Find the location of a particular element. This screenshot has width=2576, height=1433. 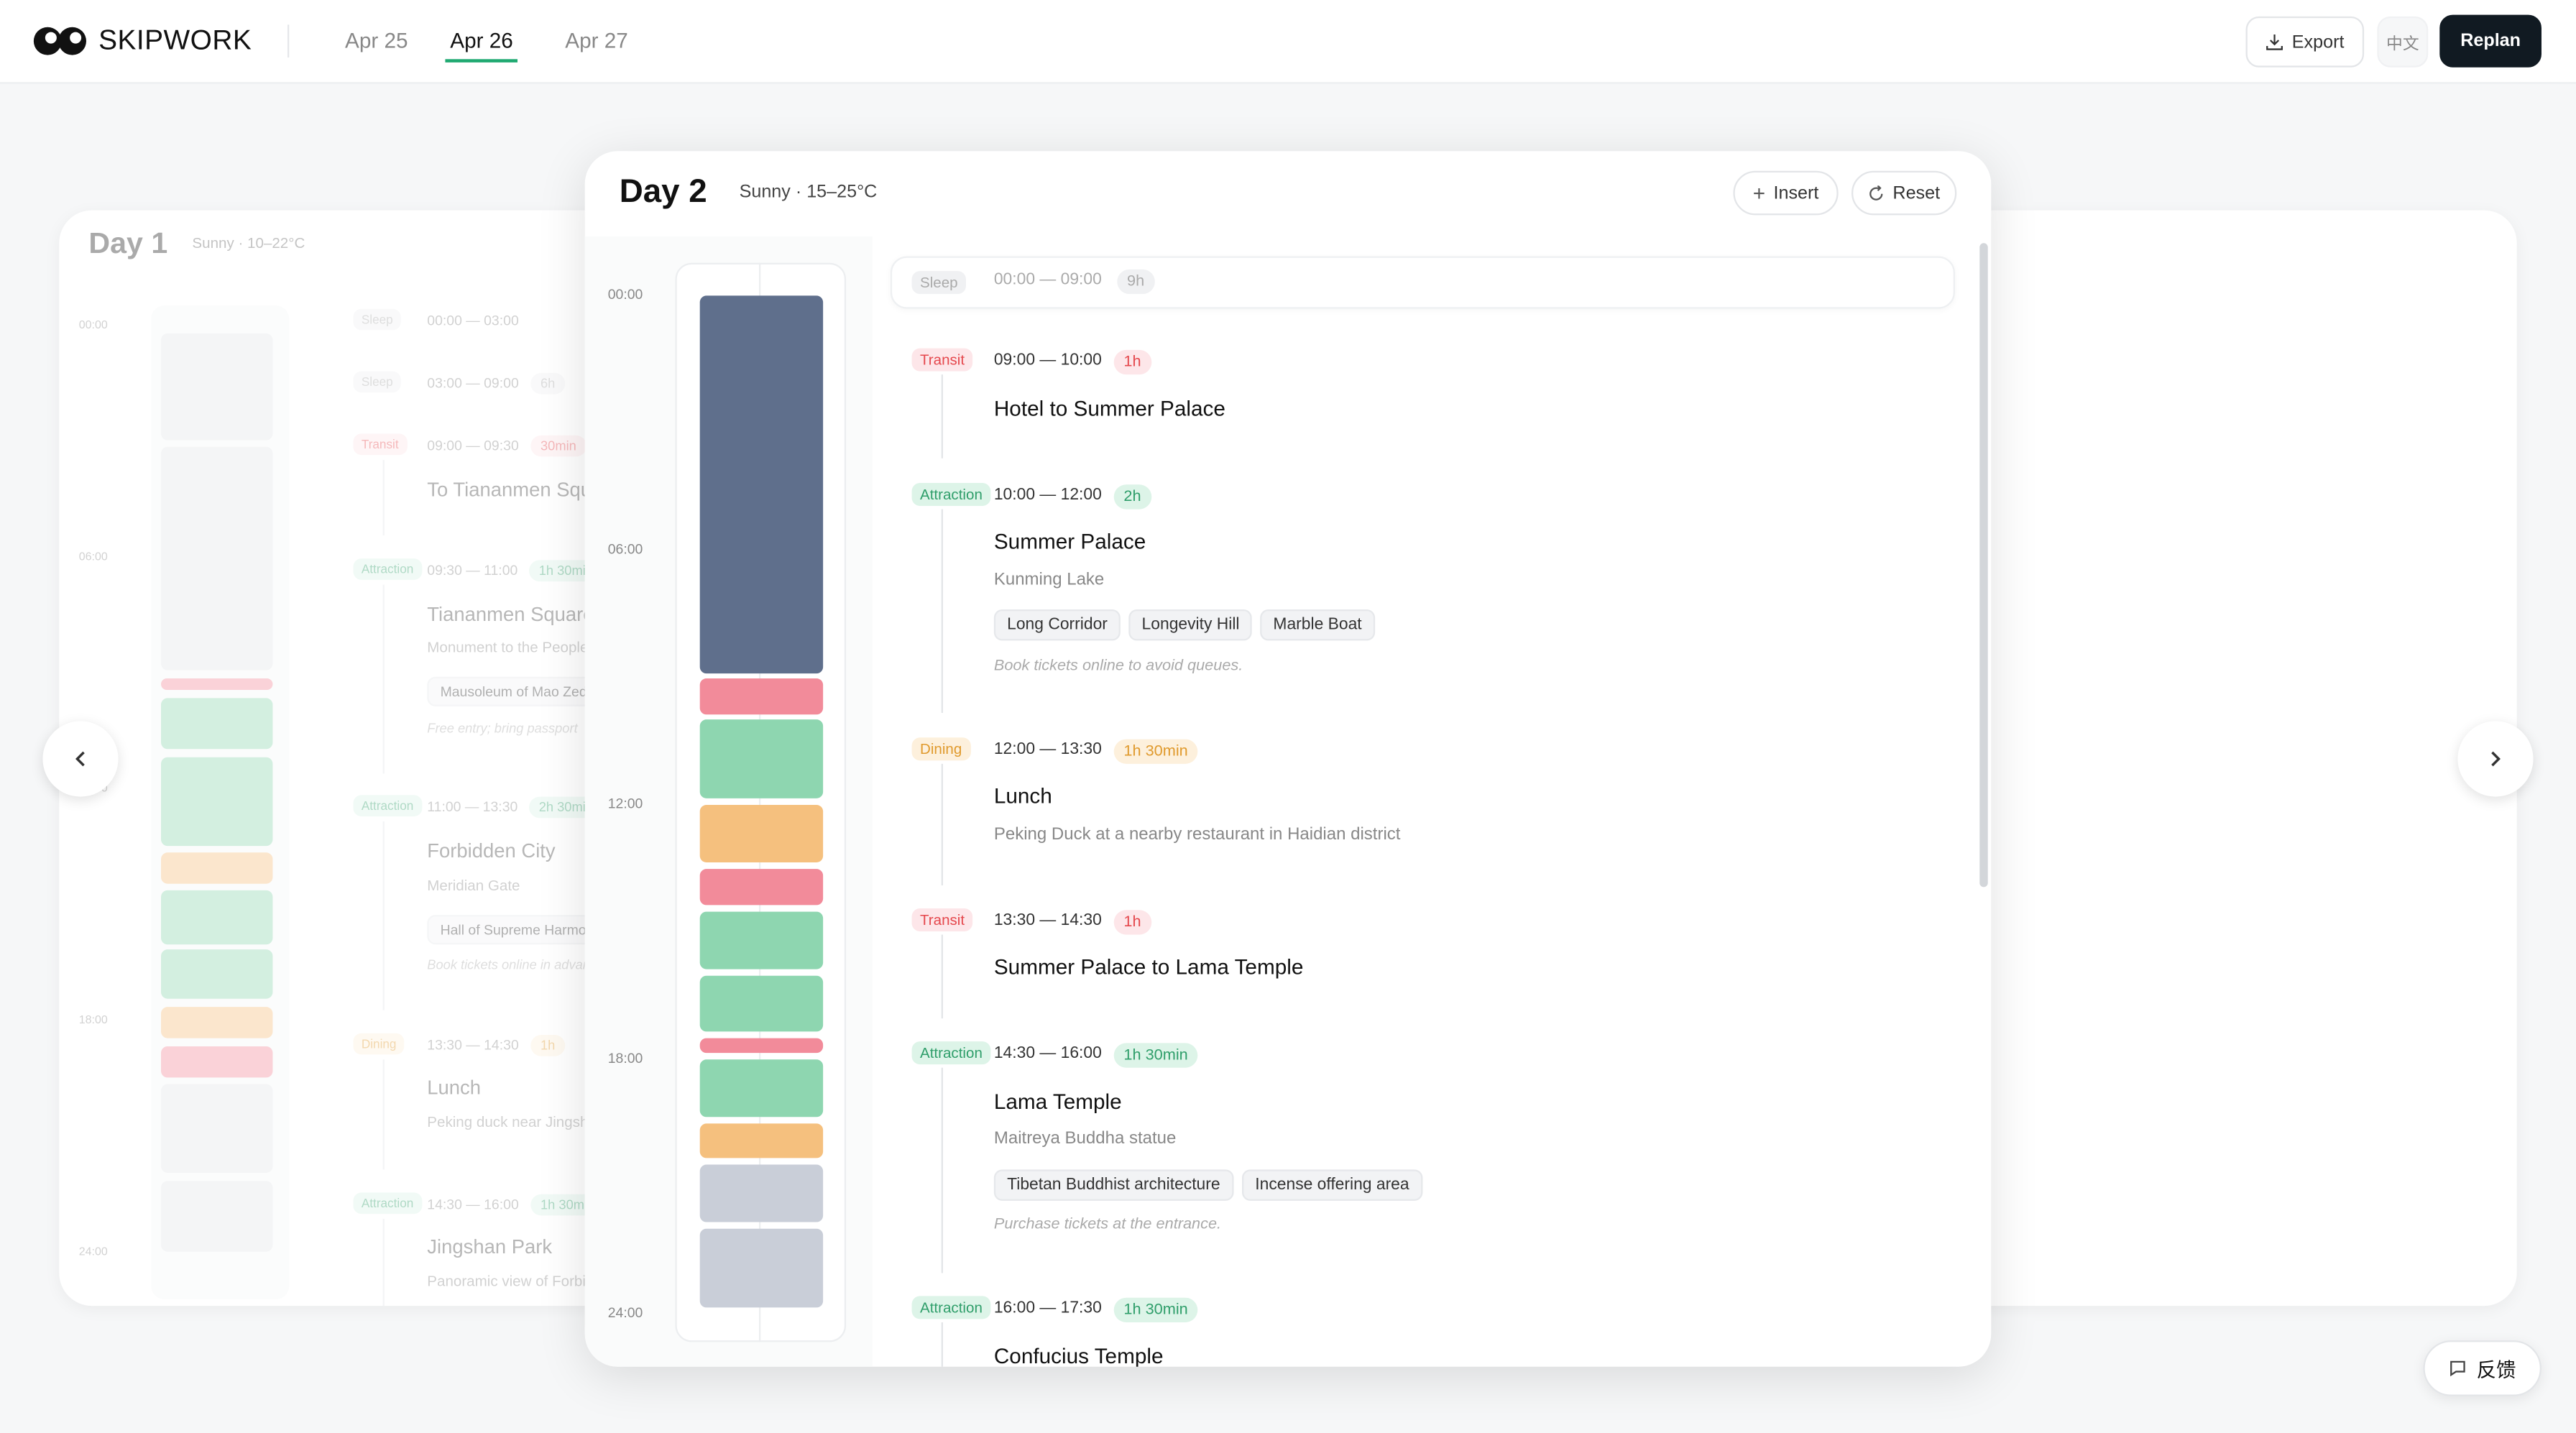

activity-title: Jingshan Park is located at coordinates (490, 1247).